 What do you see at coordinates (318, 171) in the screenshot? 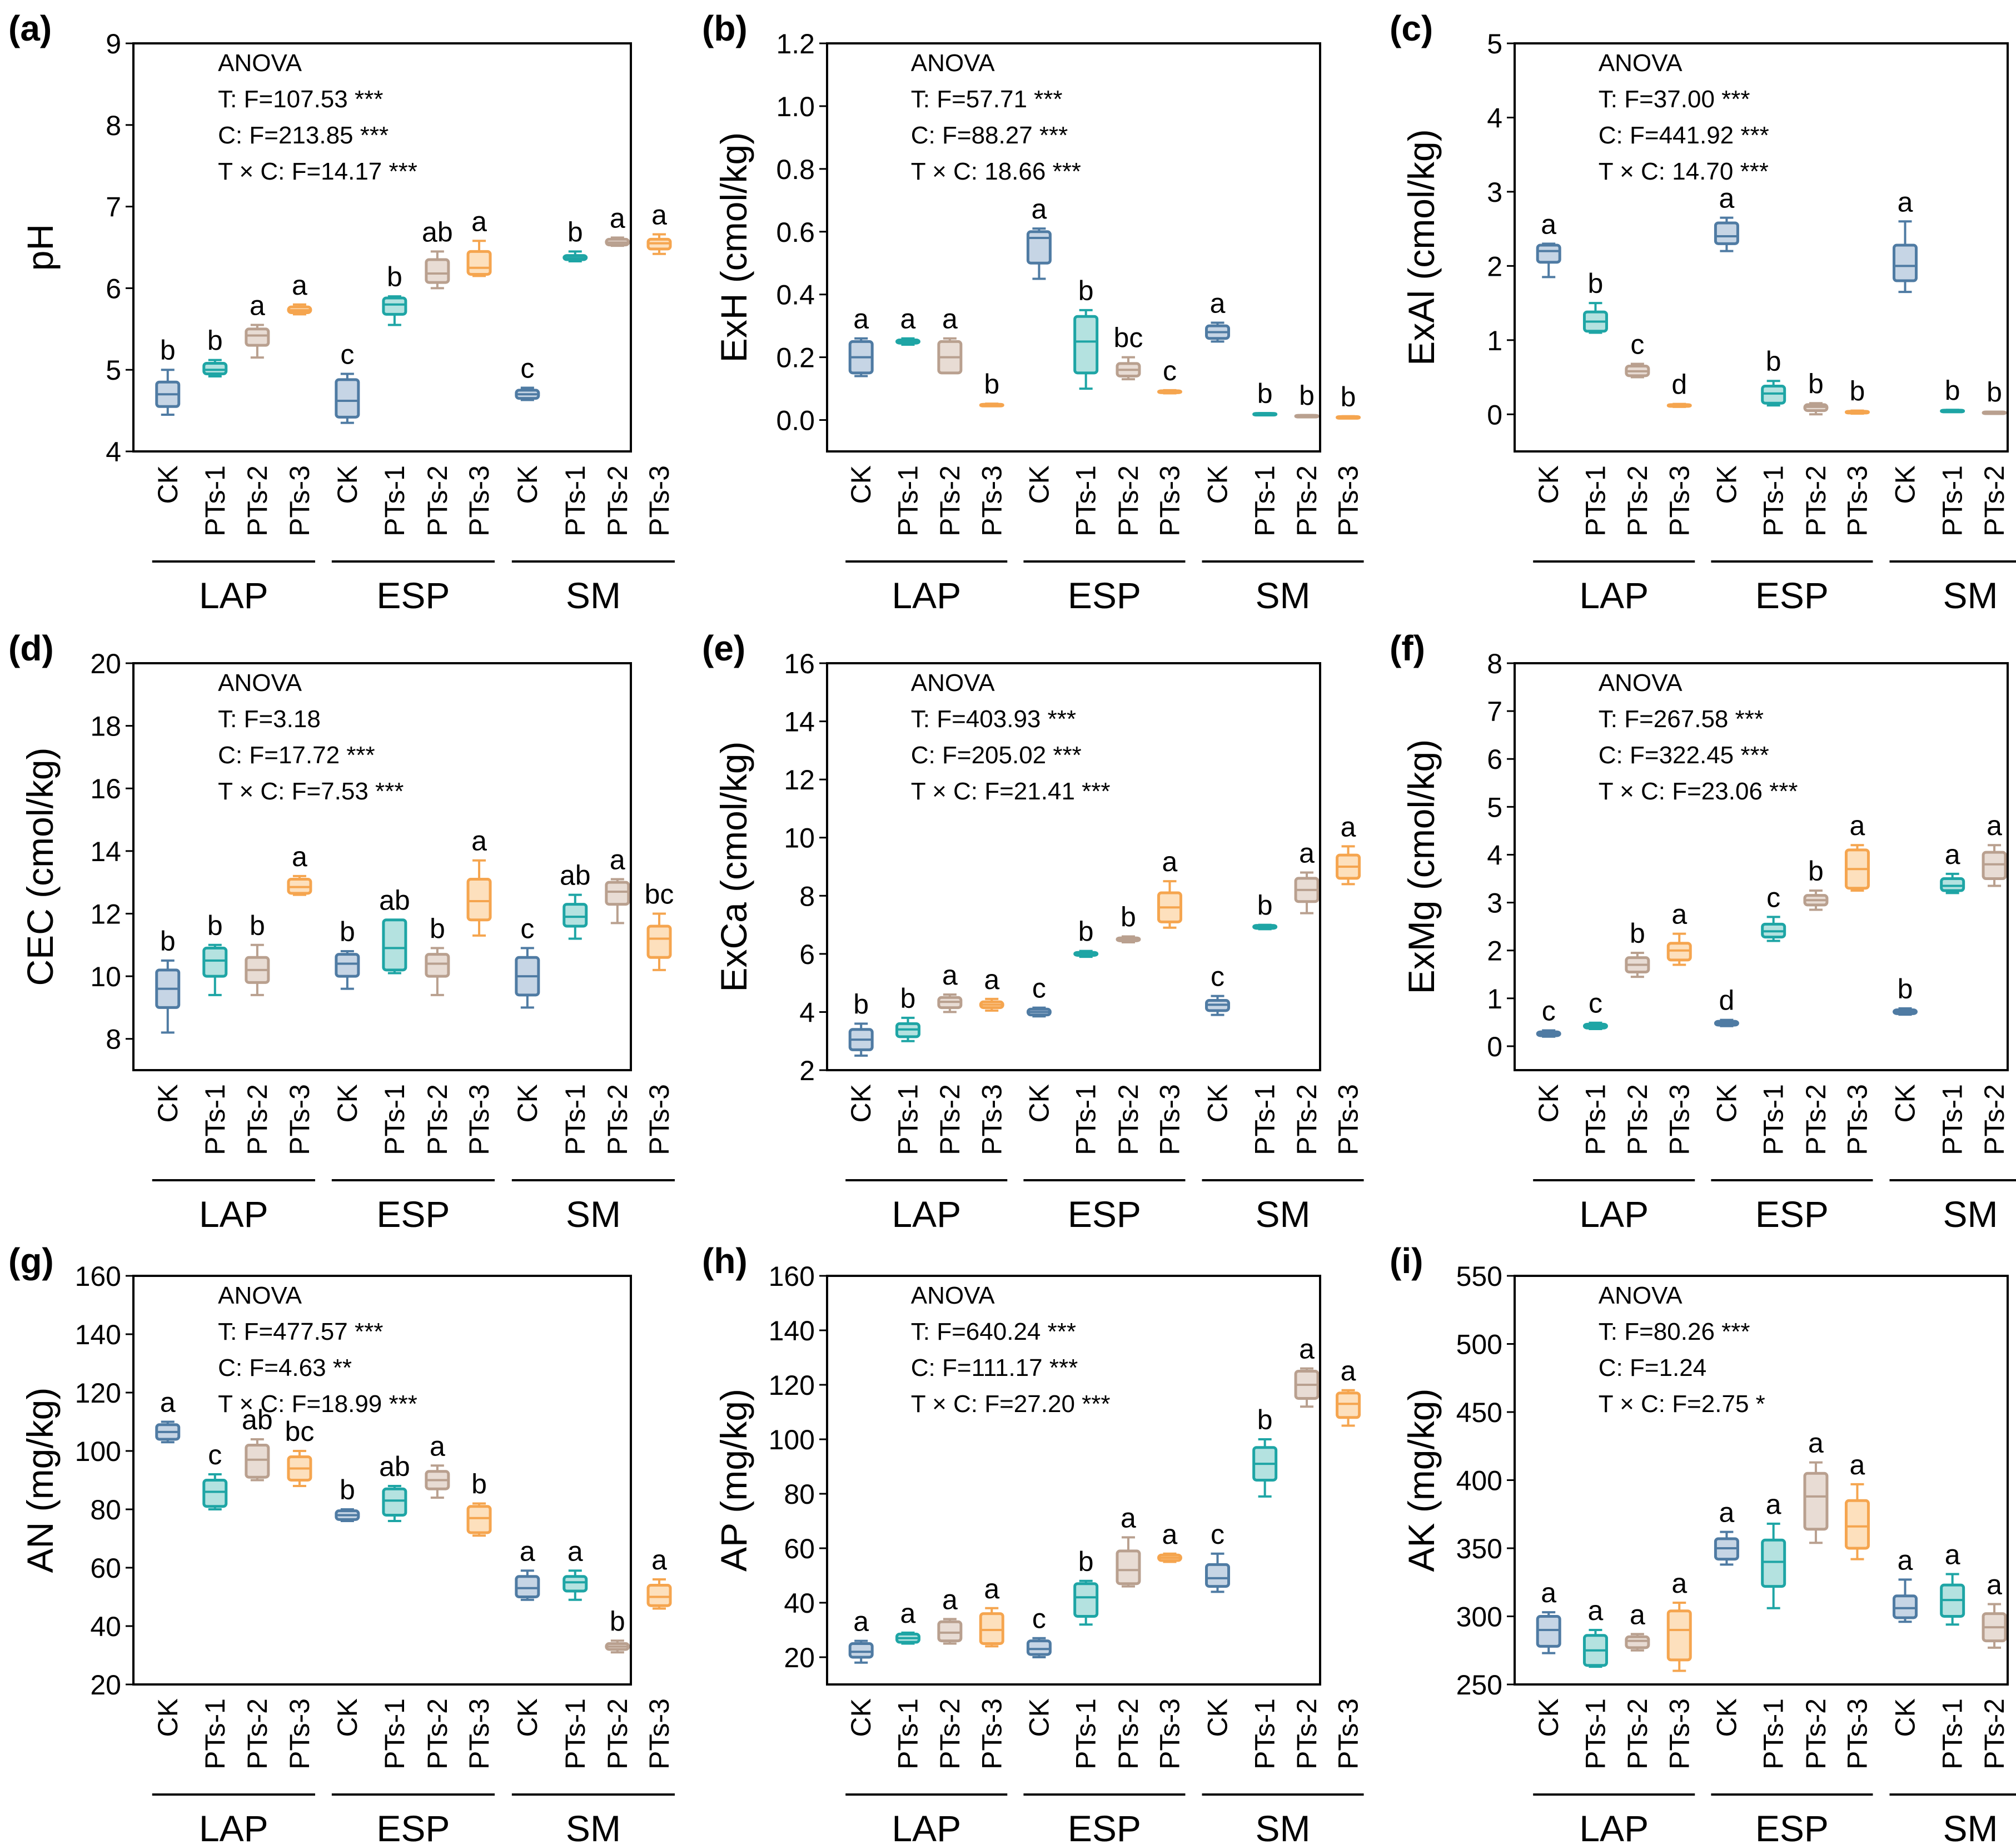
I see `anova-line: T × C: F=14.17 ***` at bounding box center [318, 171].